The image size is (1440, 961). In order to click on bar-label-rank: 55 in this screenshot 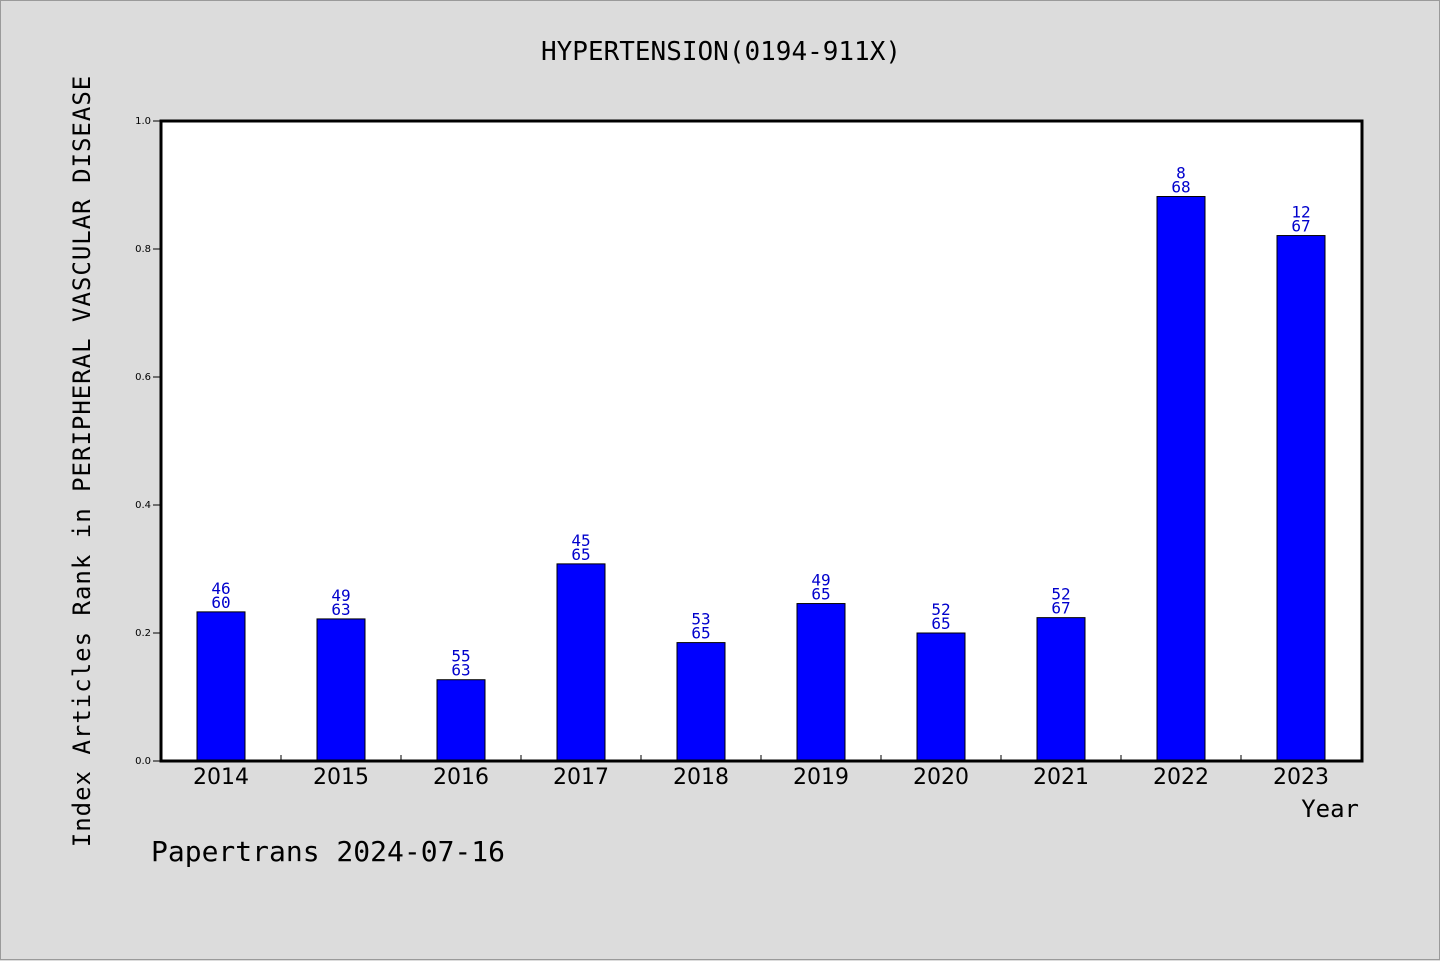, I will do `click(460, 656)`.